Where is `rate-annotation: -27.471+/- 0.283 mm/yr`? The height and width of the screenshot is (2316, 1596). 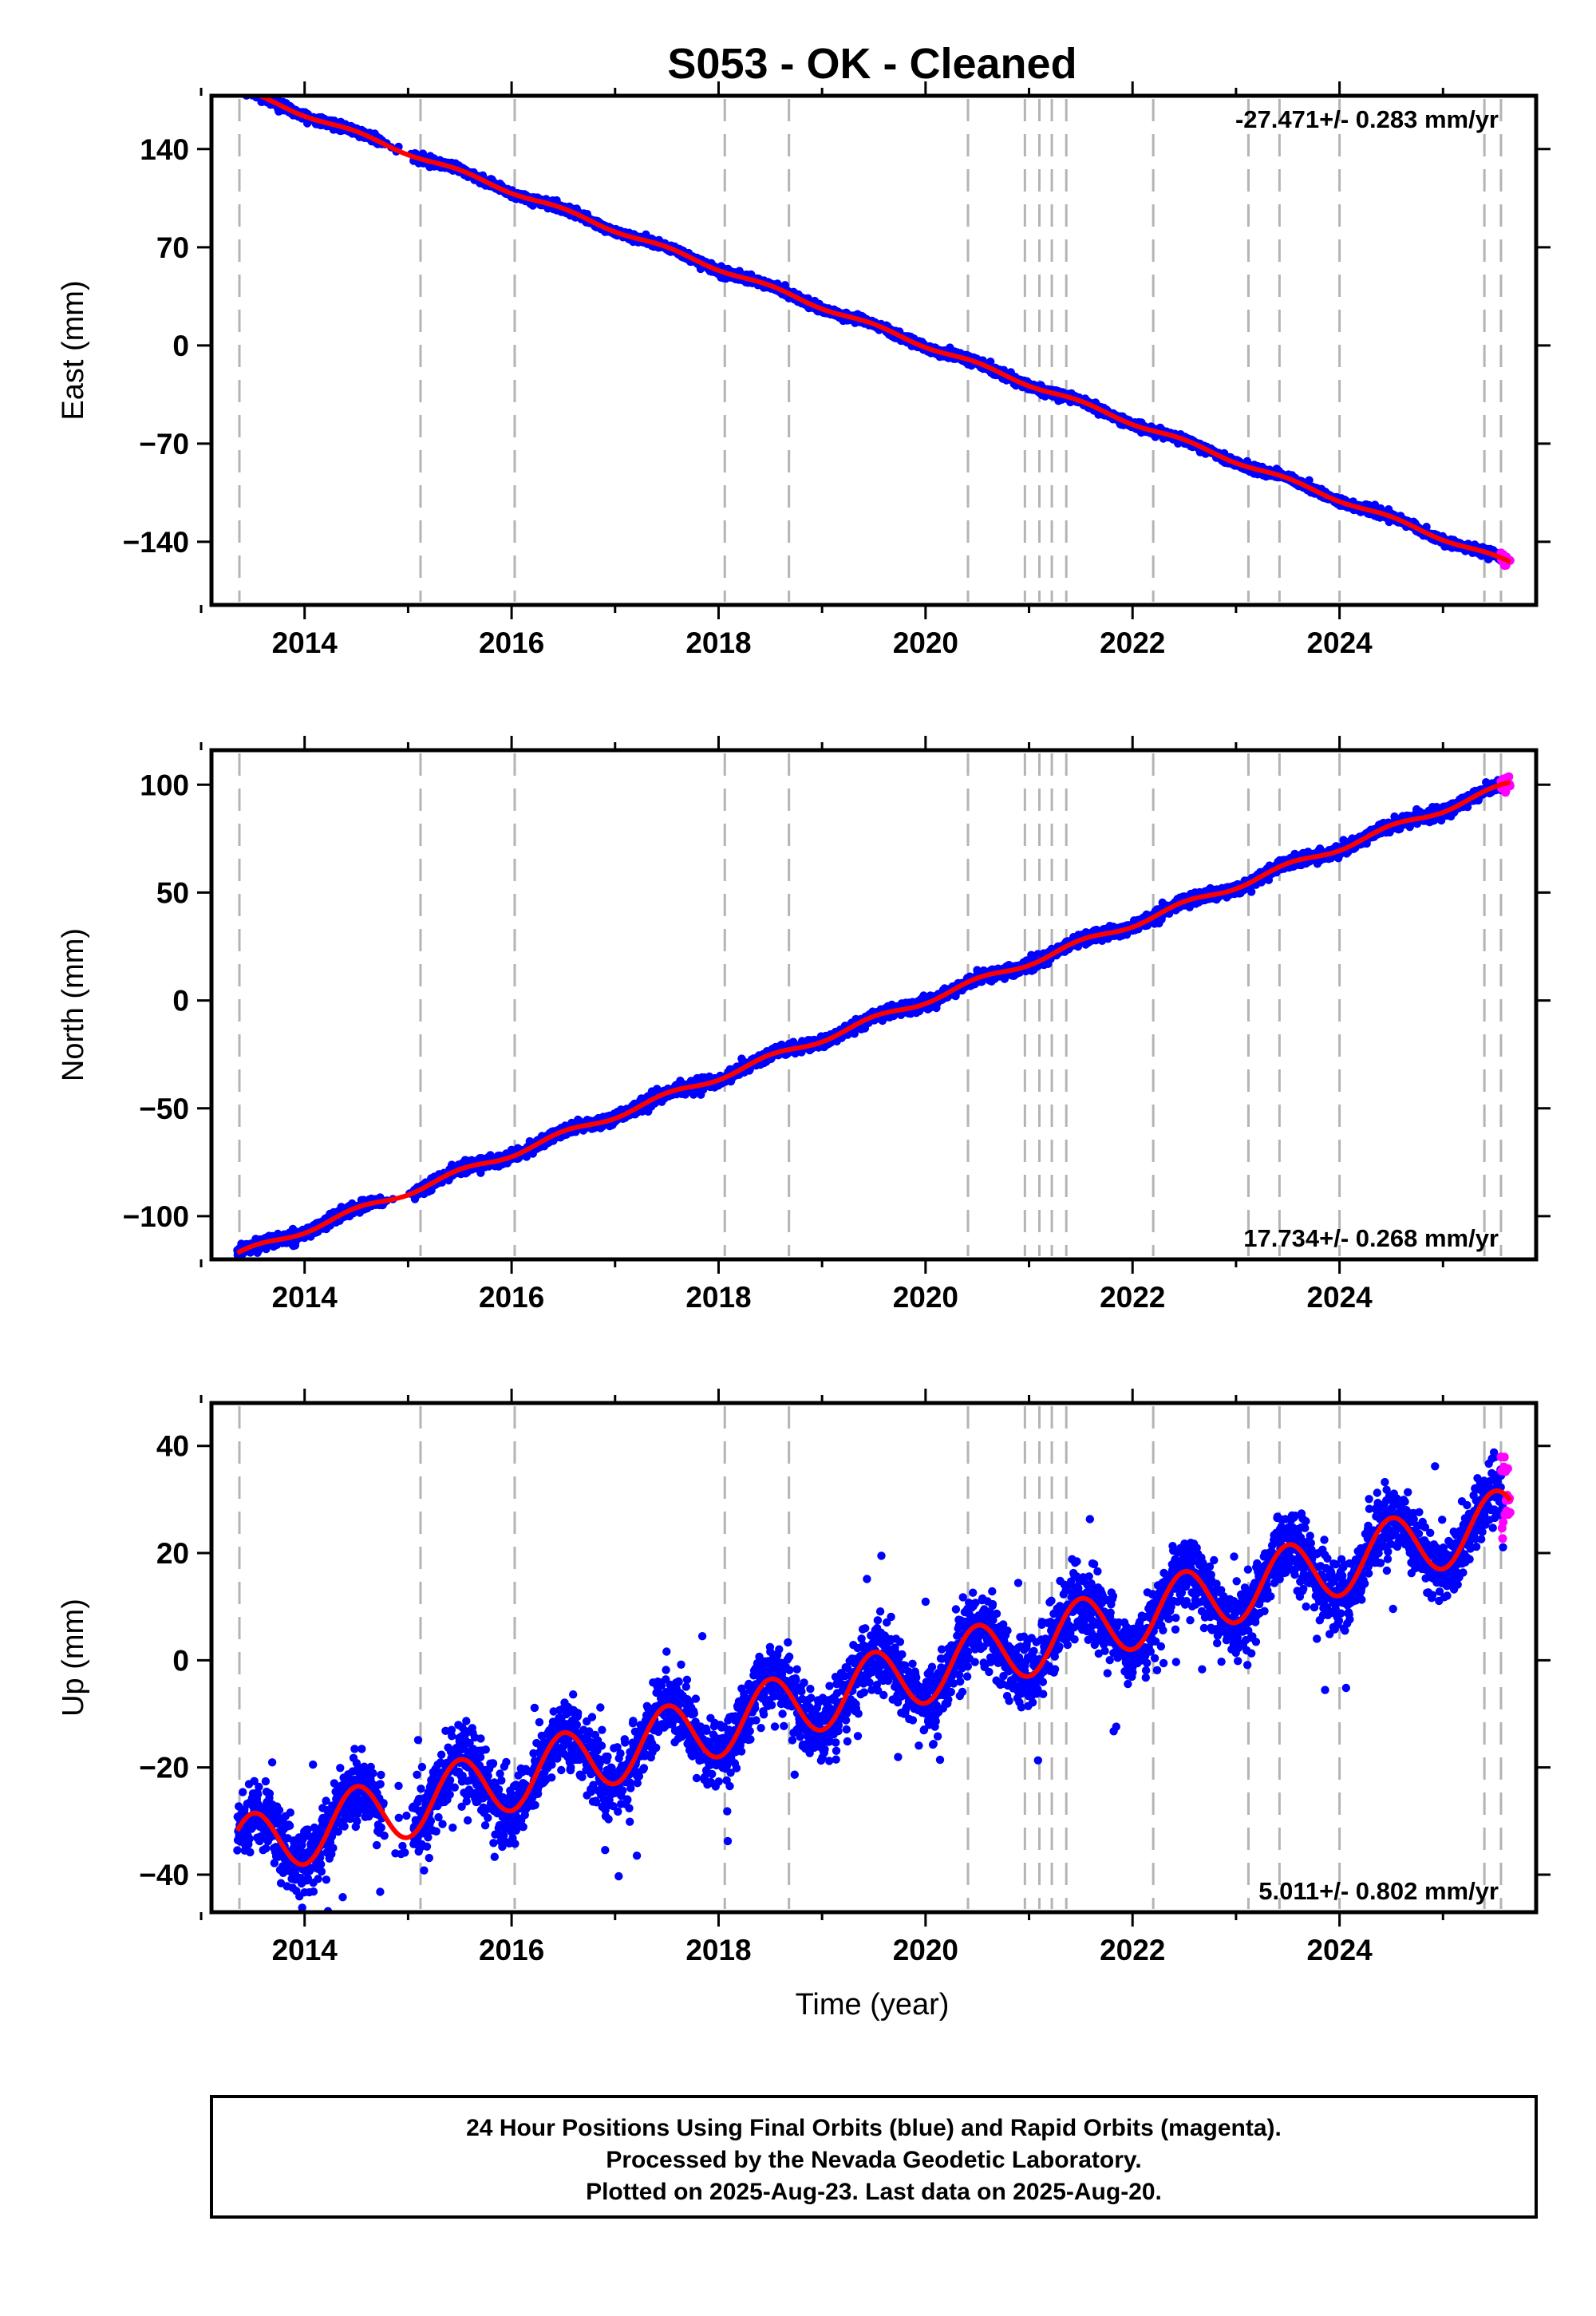 rate-annotation: -27.471+/- 0.283 mm/yr is located at coordinates (1367, 119).